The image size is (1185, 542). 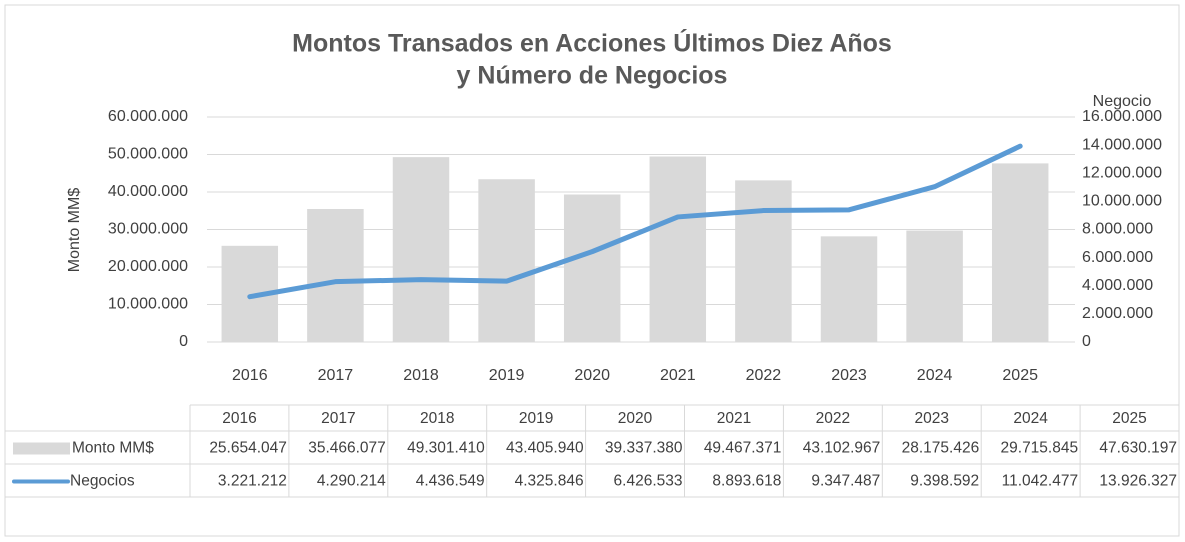 I want to click on table-cell: 11.042.477, so click(x=1040, y=481).